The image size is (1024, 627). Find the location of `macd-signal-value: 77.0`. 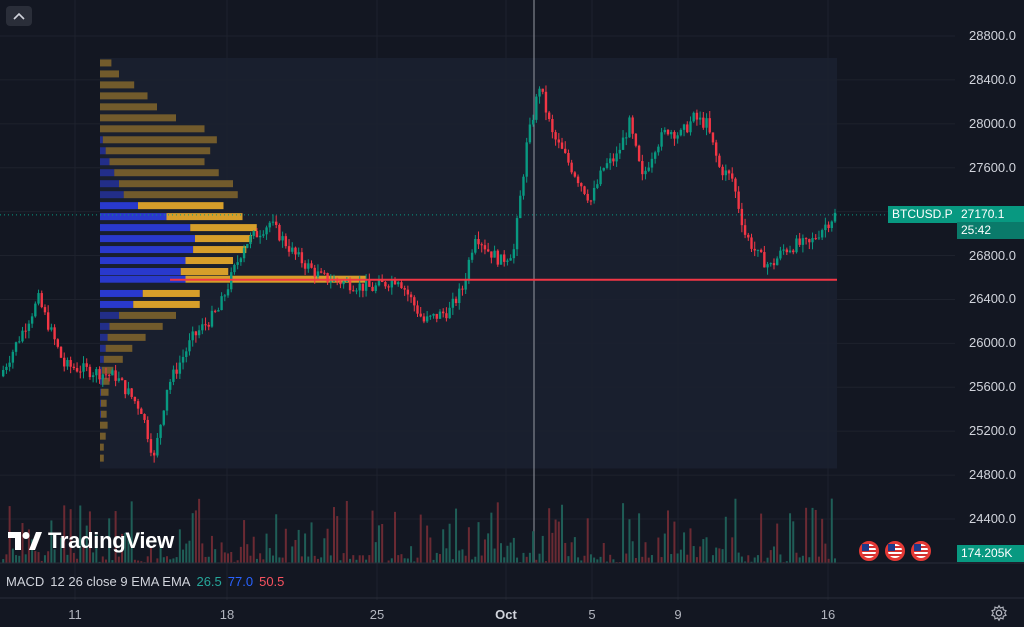

macd-signal-value: 77.0 is located at coordinates (240, 581).